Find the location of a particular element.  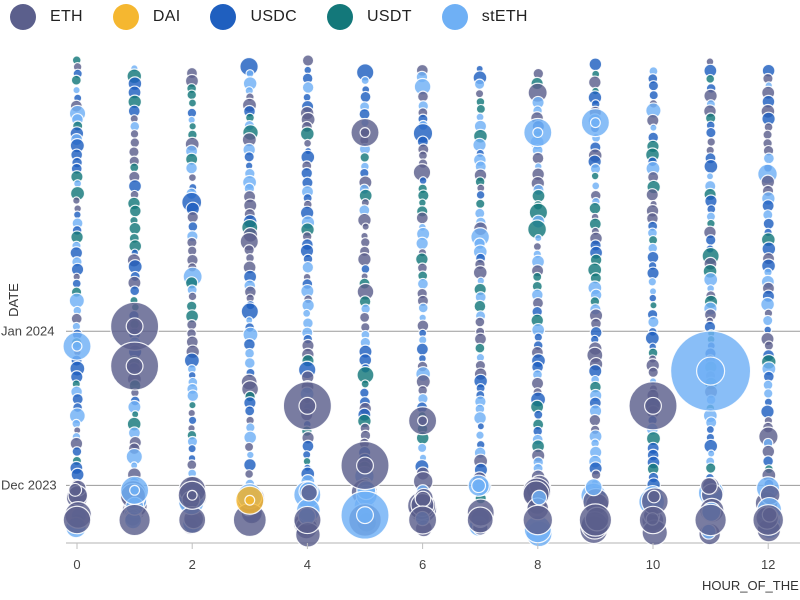

legend-label-usdt: USDT is located at coordinates (389, 16).